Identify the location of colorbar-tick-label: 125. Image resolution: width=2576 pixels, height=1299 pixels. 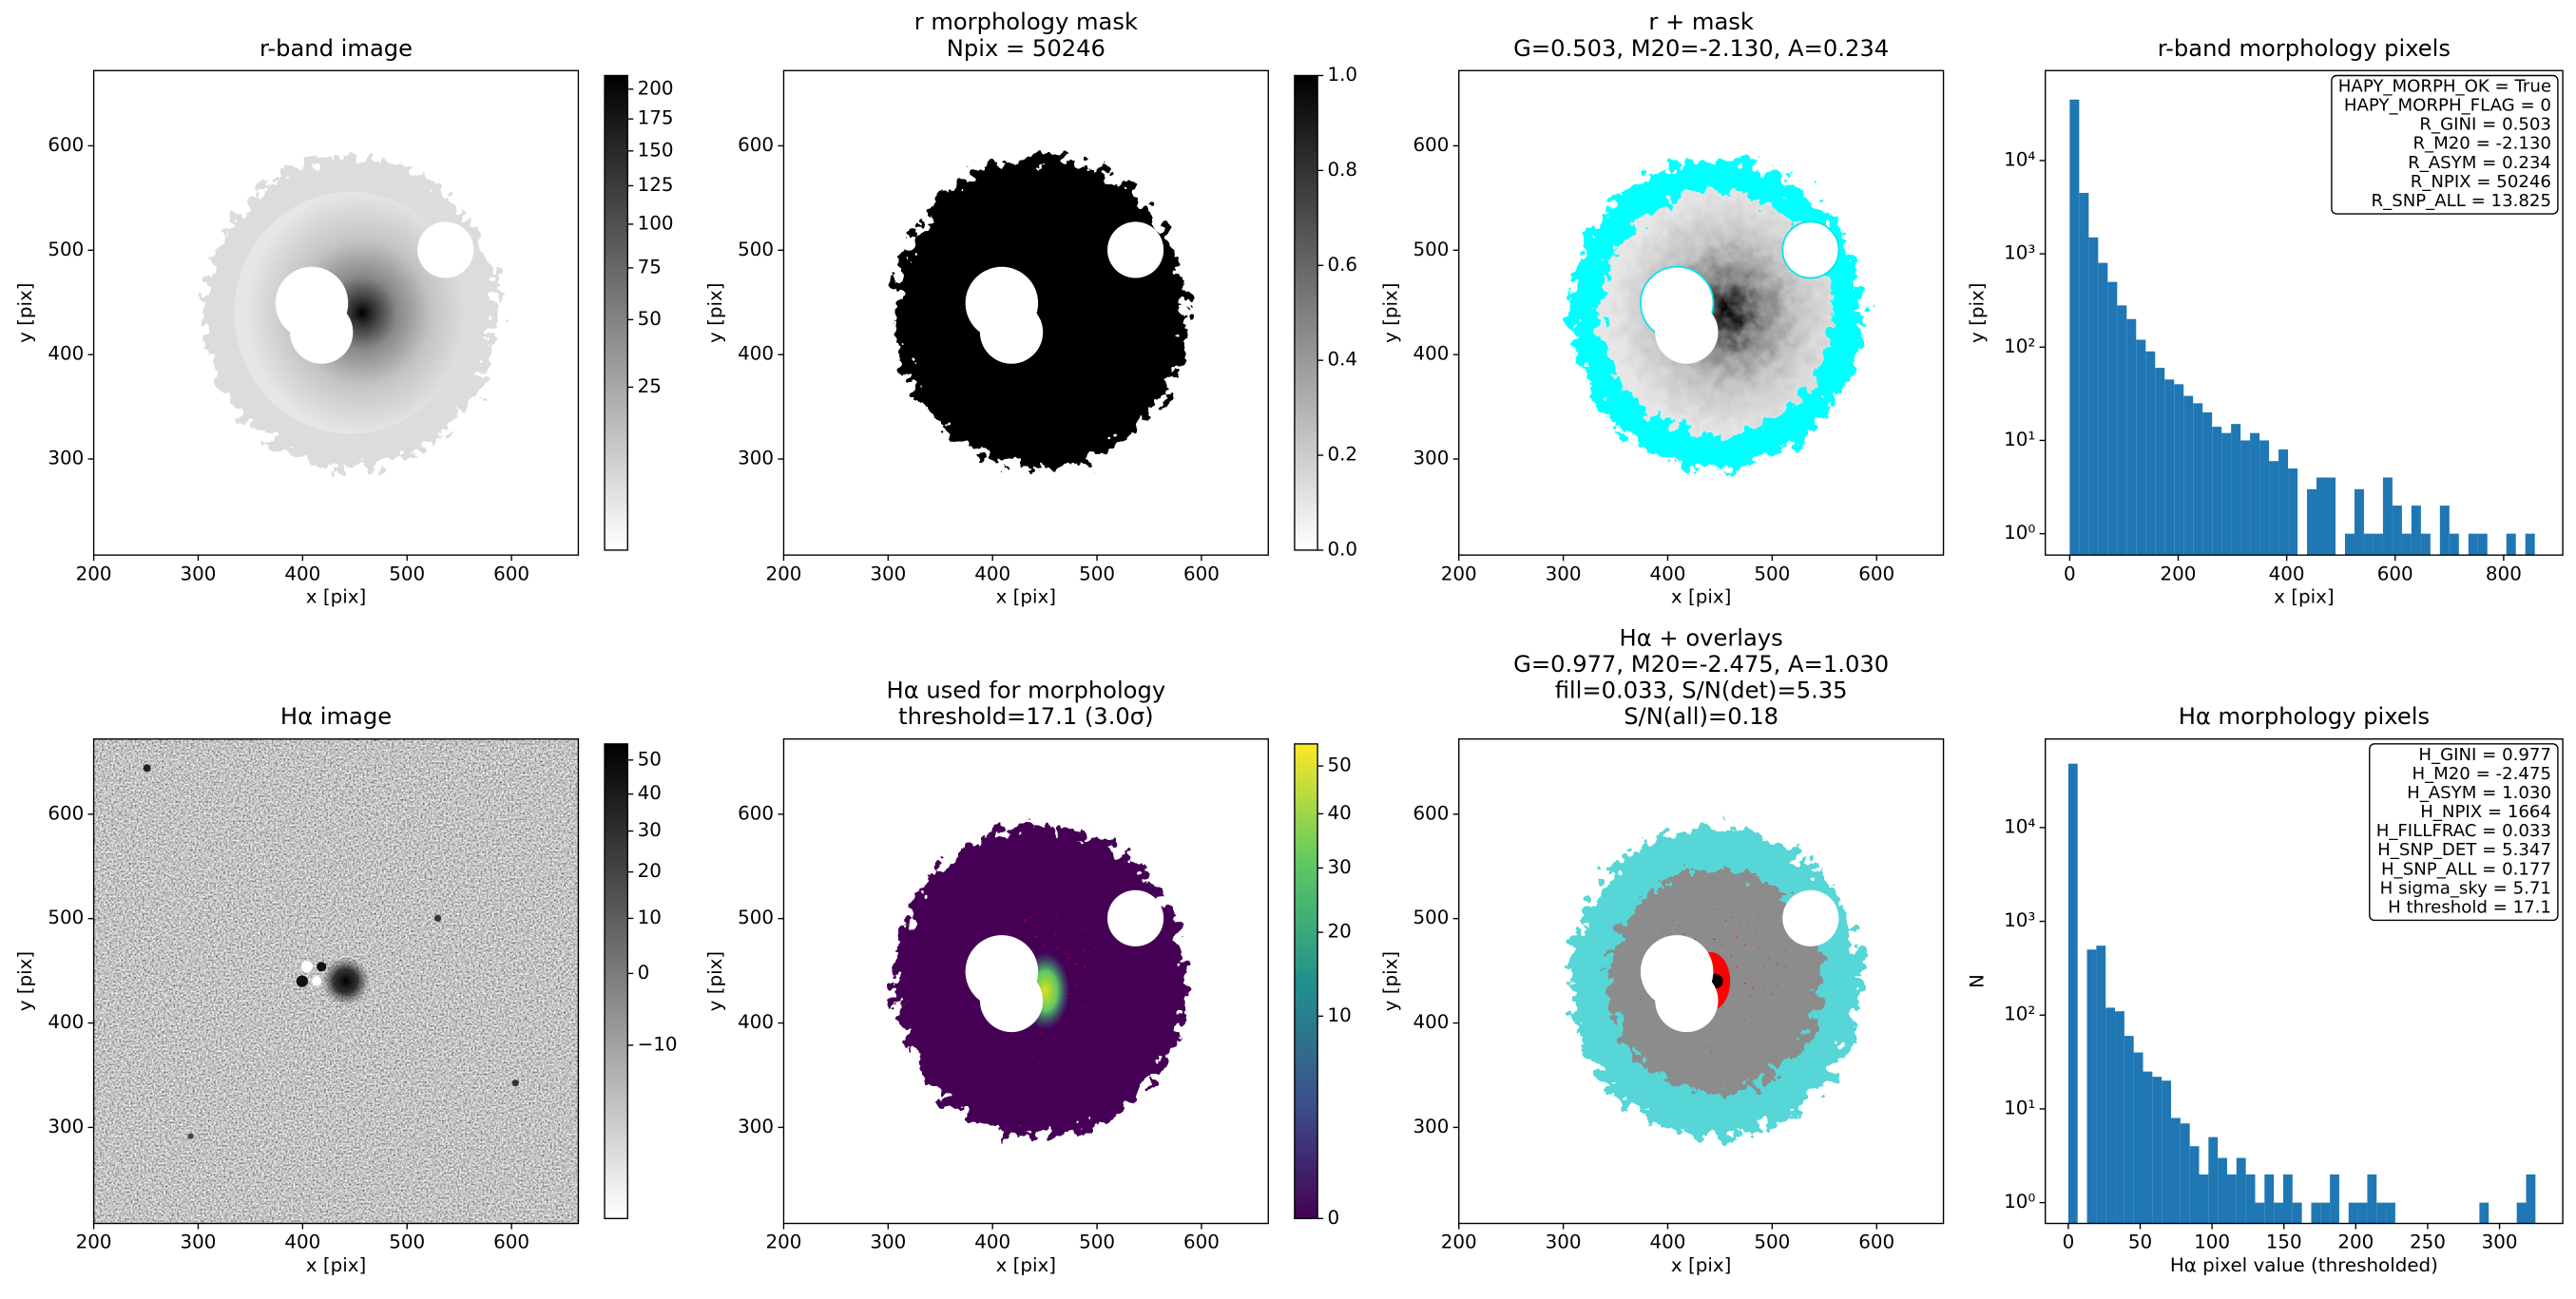
(656, 185).